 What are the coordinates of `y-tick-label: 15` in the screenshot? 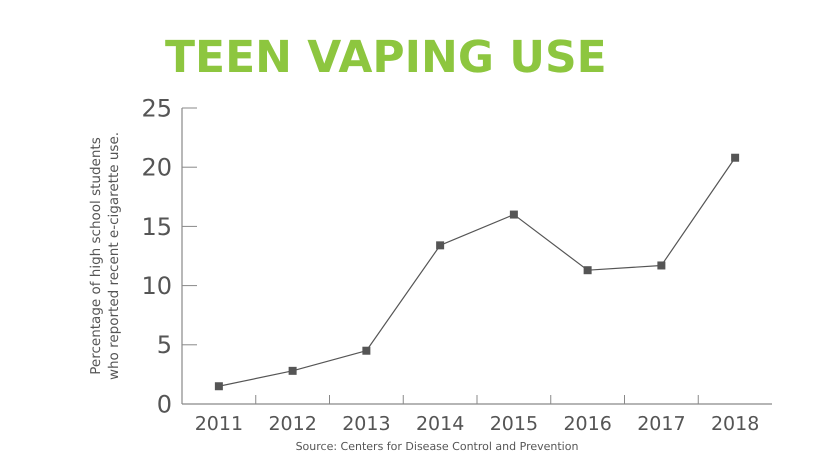 It's located at (156, 226).